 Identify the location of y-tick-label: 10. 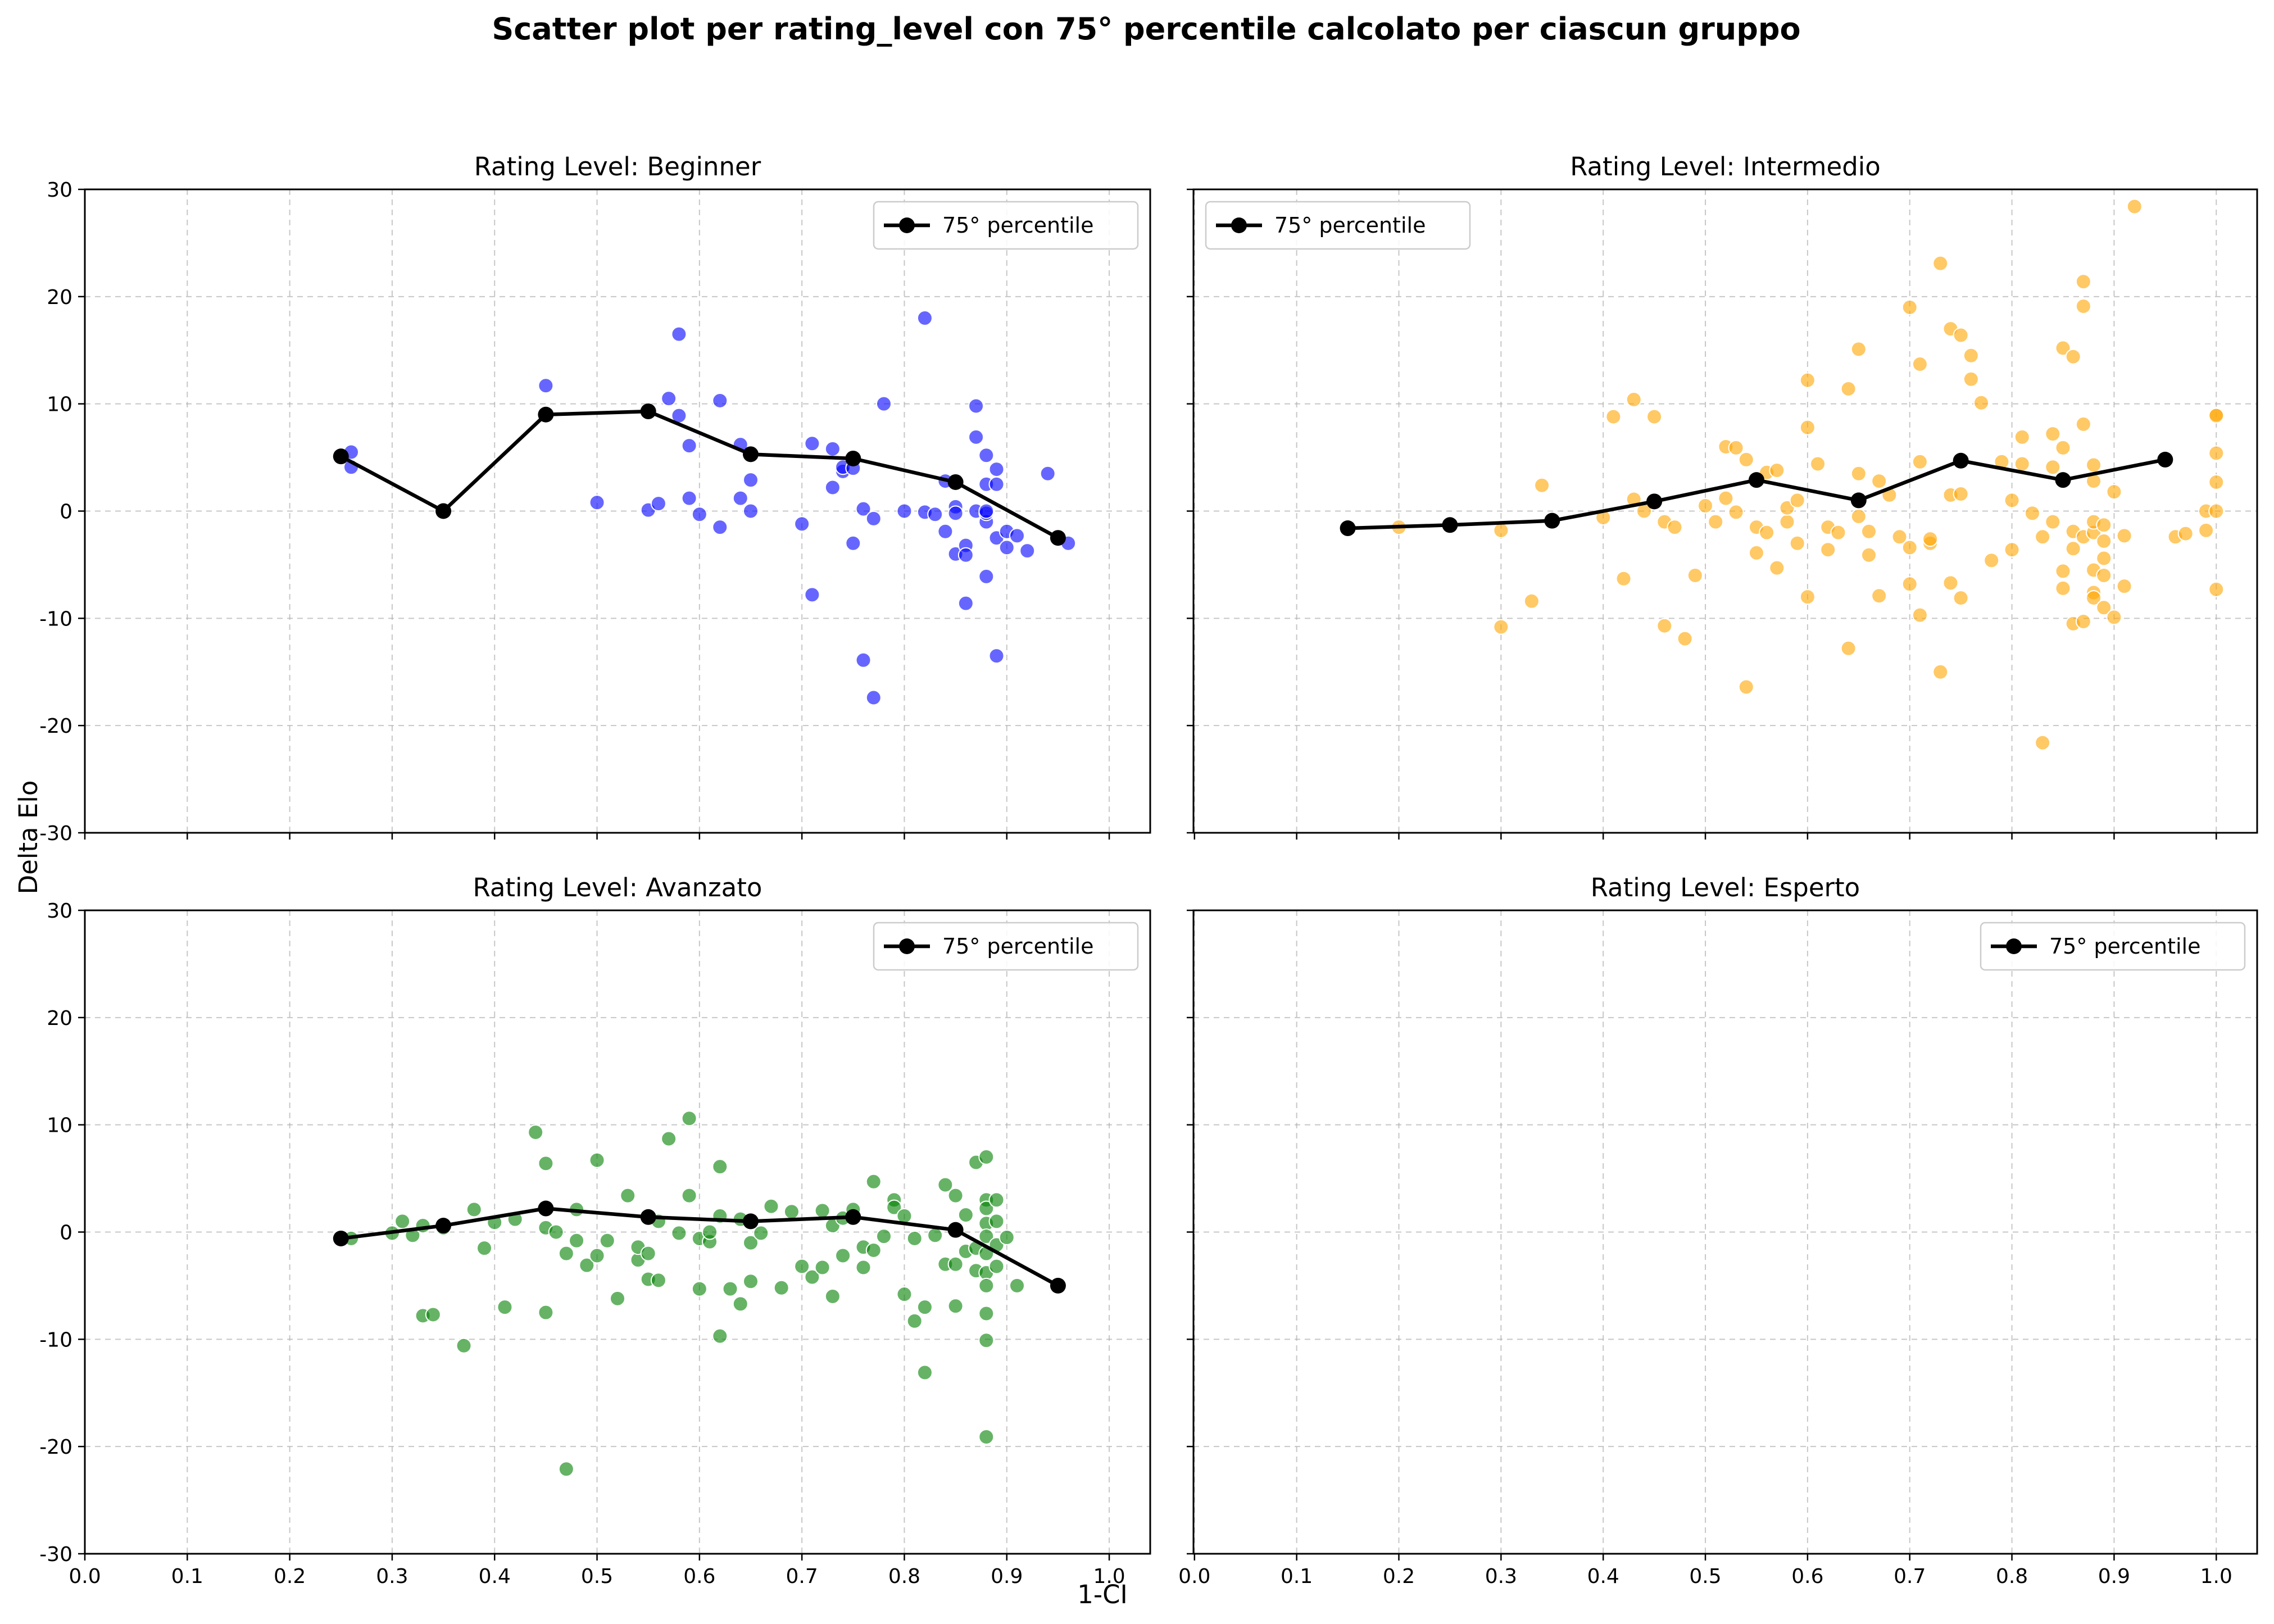
(59, 1125).